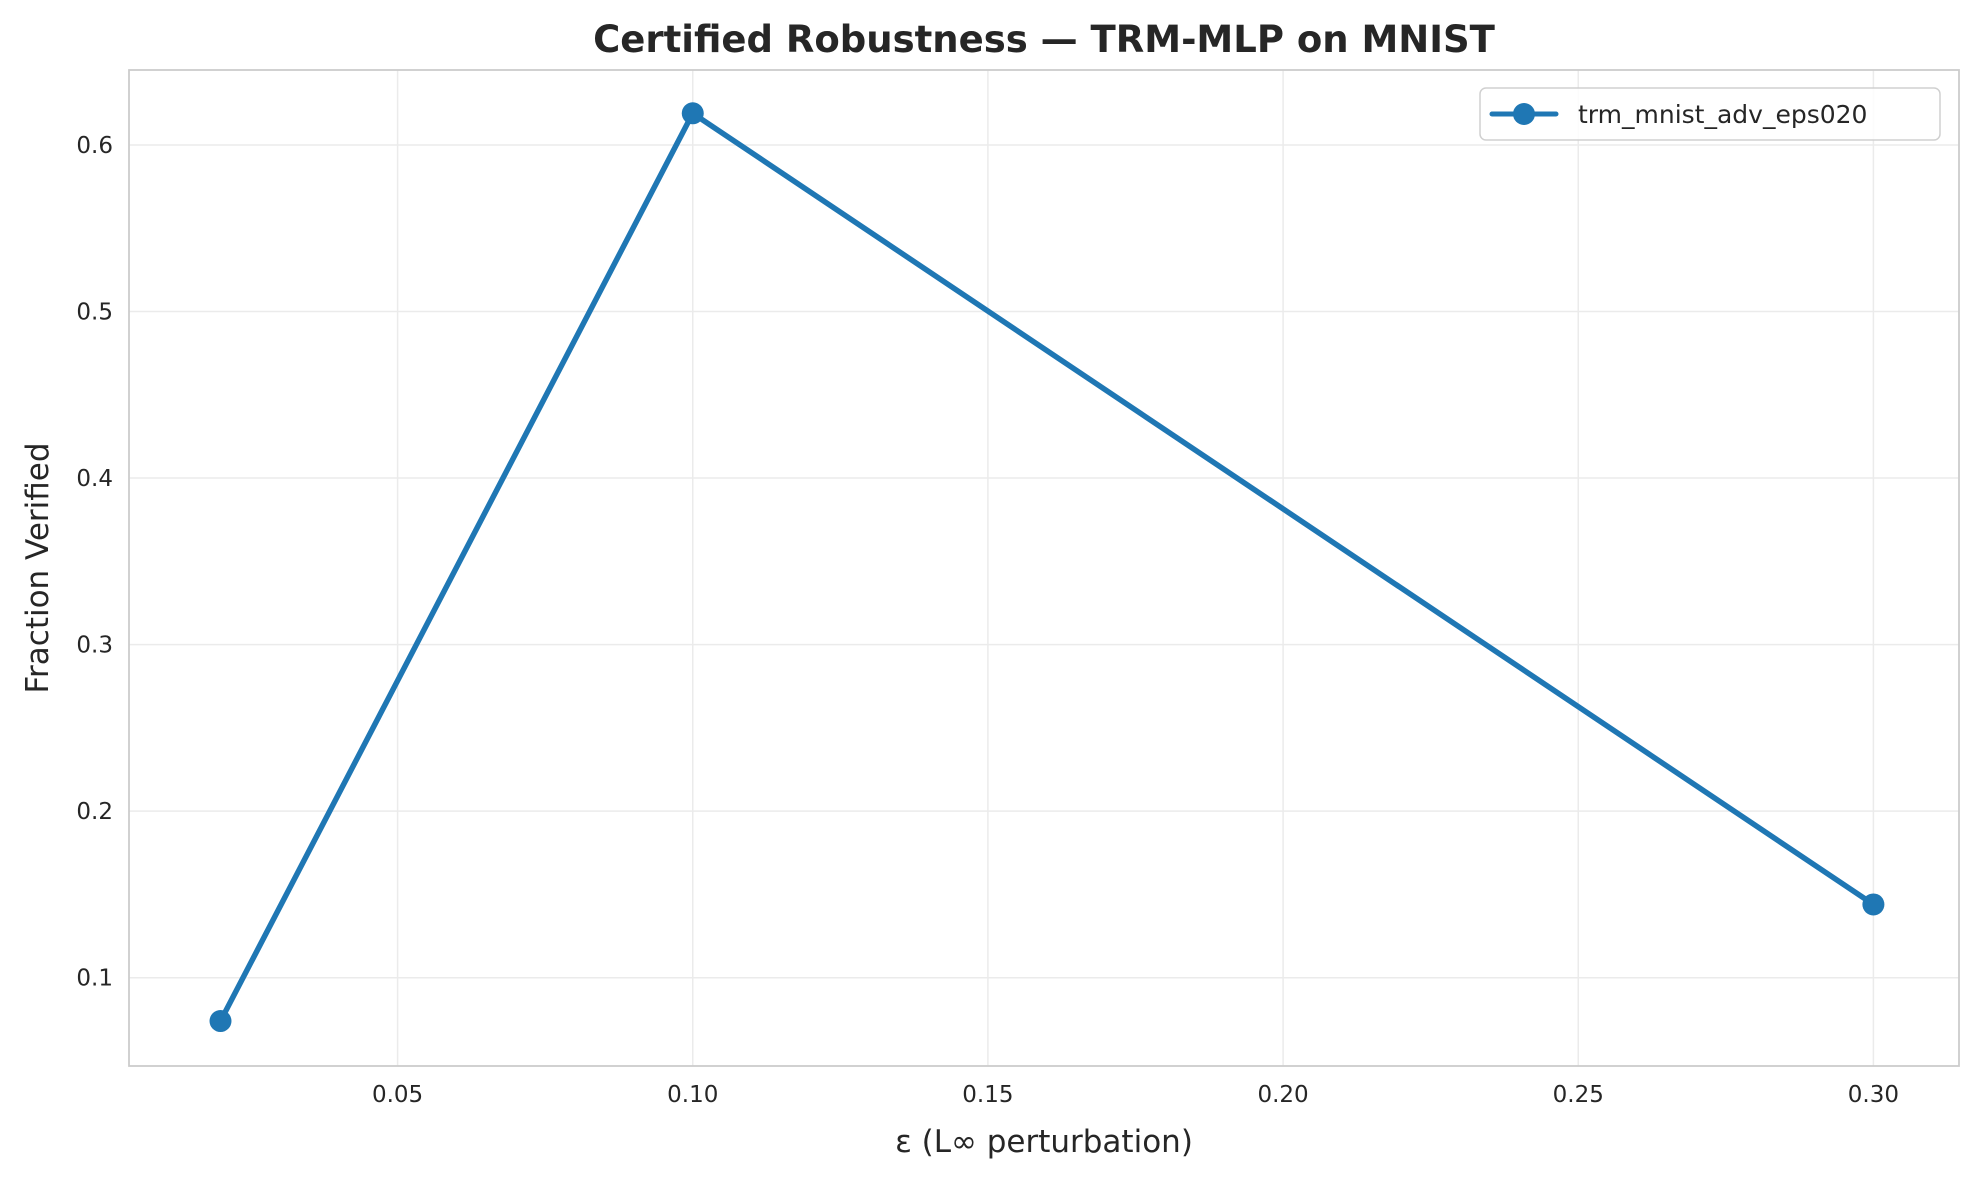  I want to click on x-tick-label: 0.20, so click(1282, 1095).